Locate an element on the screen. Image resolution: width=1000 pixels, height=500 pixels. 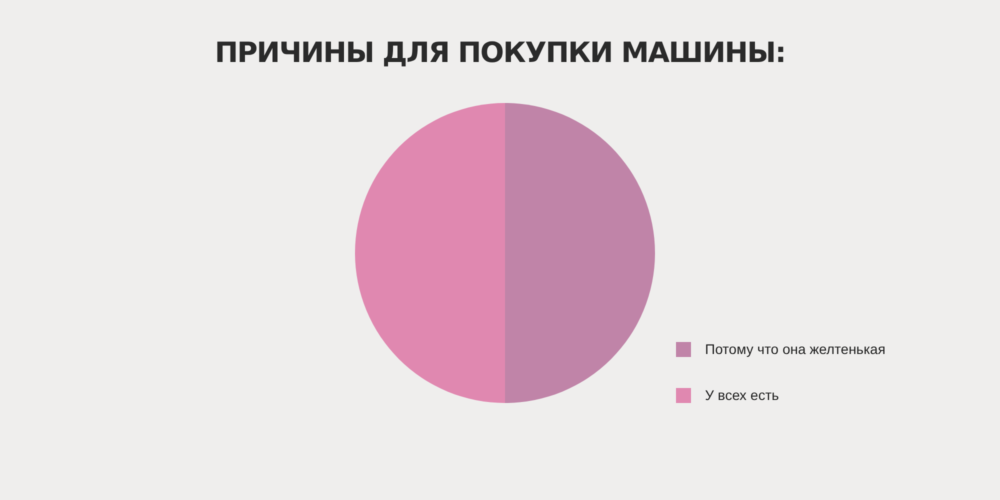
legend-label: Потому что она желтенькая is located at coordinates (795, 349).